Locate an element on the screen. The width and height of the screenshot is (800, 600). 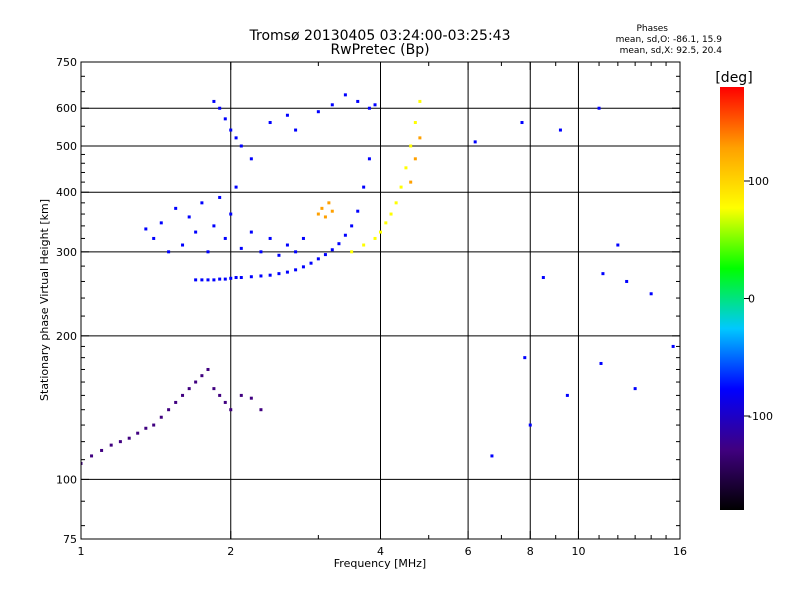
colorbar-tick-label: -100 is located at coordinates (760, 416).